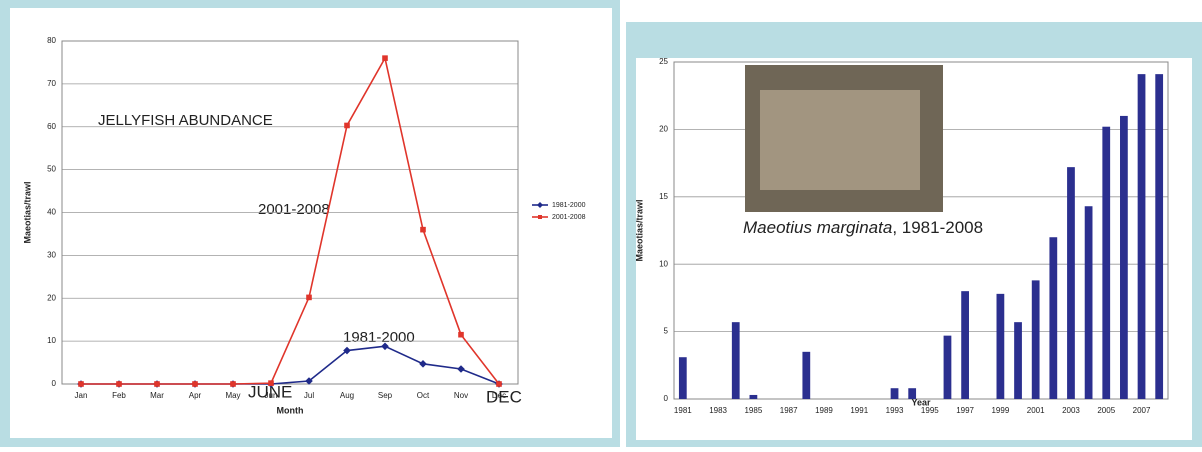 The image size is (1202, 452). Describe the element at coordinates (817, 227) in the screenshot. I see `species-name: Maeotius marginata` at that location.